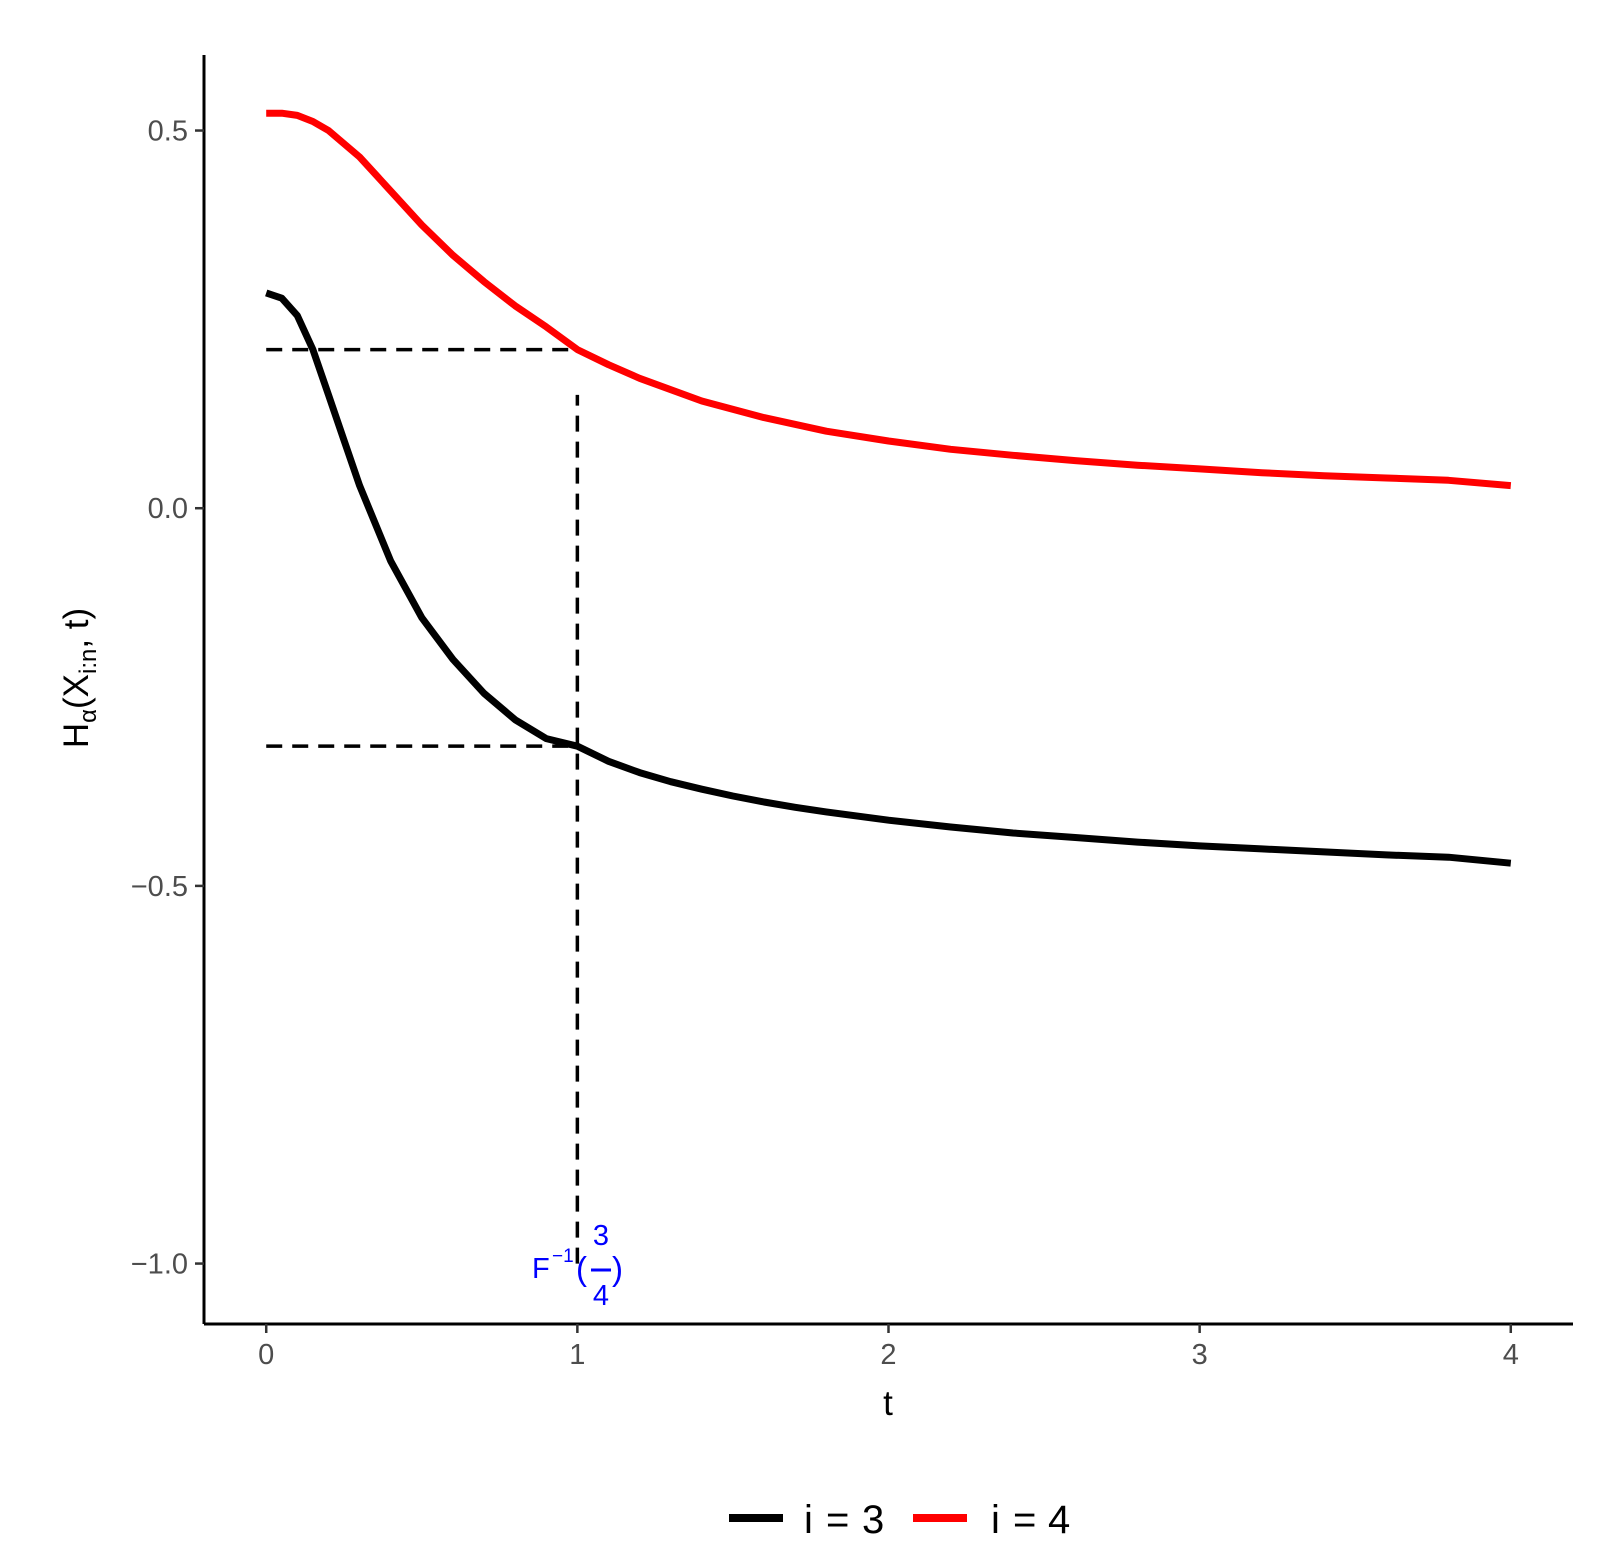  I want to click on x-tick-label-0: 0, so click(266, 1355).